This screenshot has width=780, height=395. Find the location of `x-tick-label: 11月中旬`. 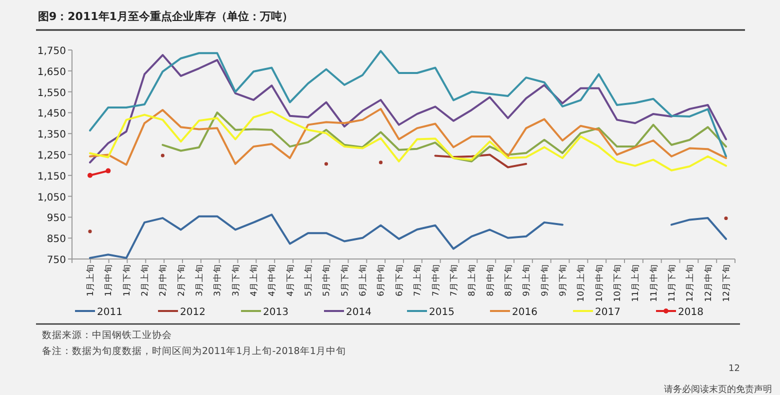

x-tick-label: 11月中旬 is located at coordinates (654, 283).